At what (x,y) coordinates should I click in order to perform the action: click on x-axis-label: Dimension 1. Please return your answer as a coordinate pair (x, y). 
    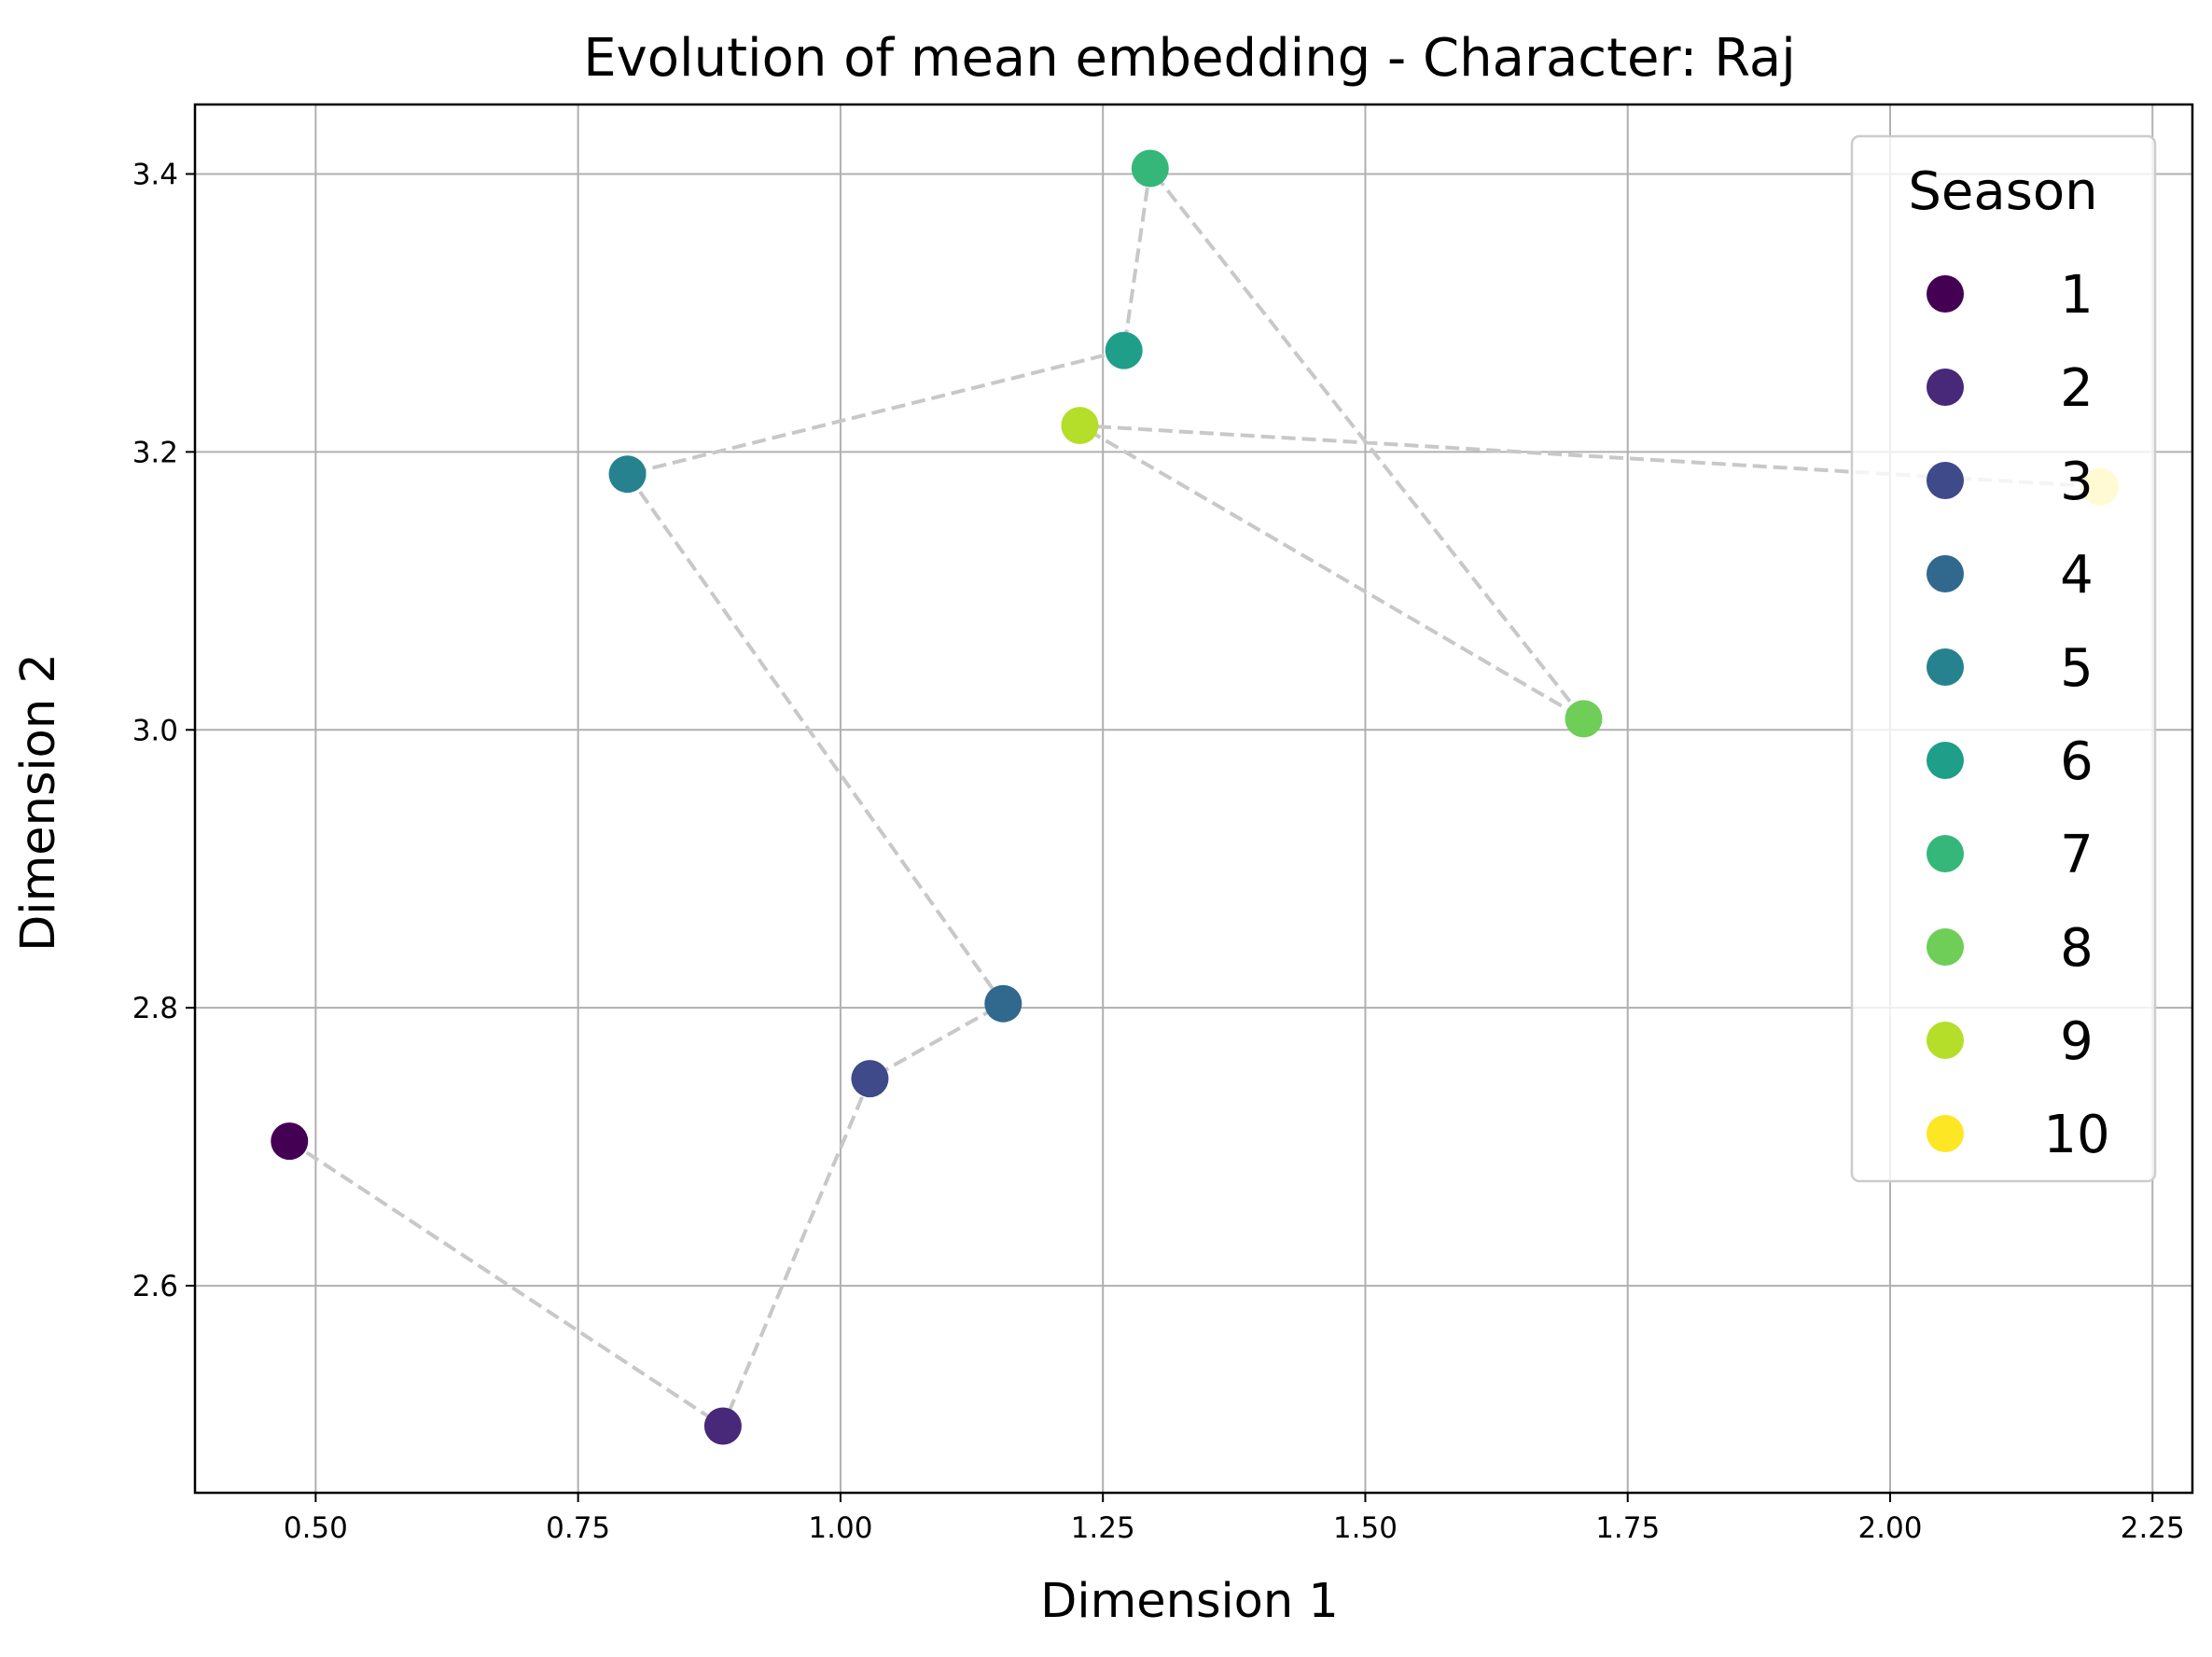
    Looking at the image, I should click on (1189, 1601).